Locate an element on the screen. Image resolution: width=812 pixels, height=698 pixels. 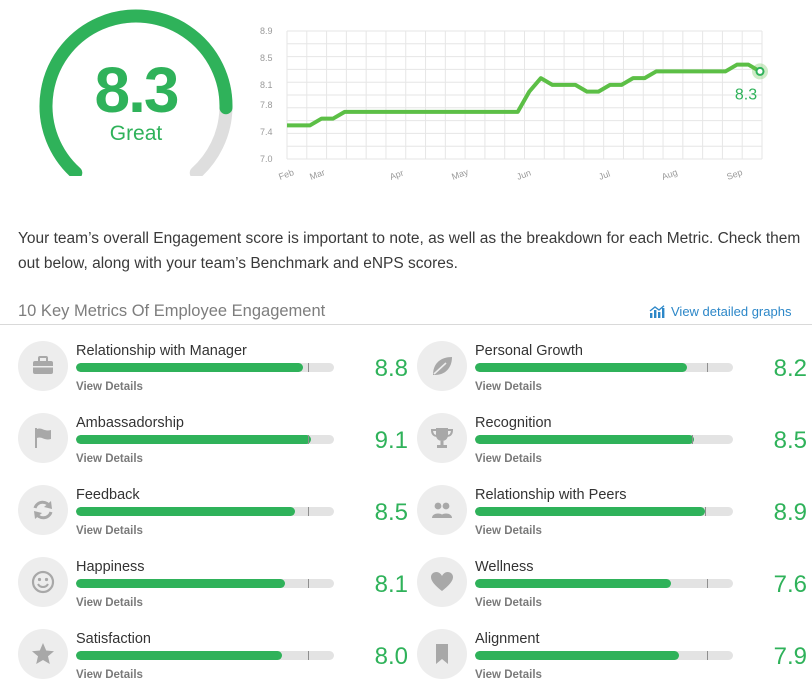
metric-ambassadorship: Ambassadorship View Details 9.1 is located at coordinates (213, 443).